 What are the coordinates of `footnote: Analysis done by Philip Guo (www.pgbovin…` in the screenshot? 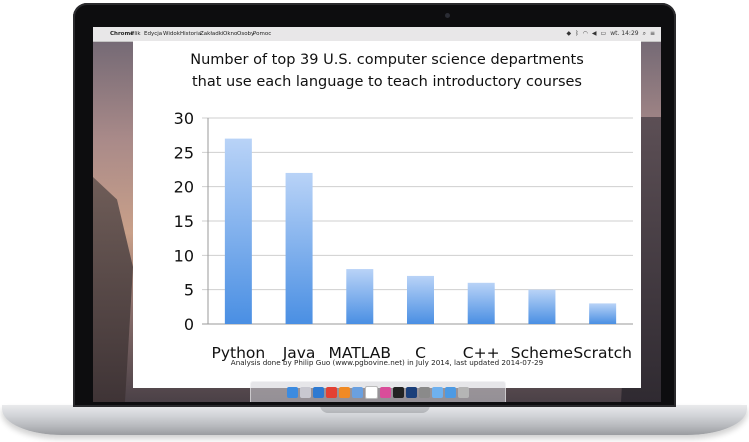 It's located at (387, 362).